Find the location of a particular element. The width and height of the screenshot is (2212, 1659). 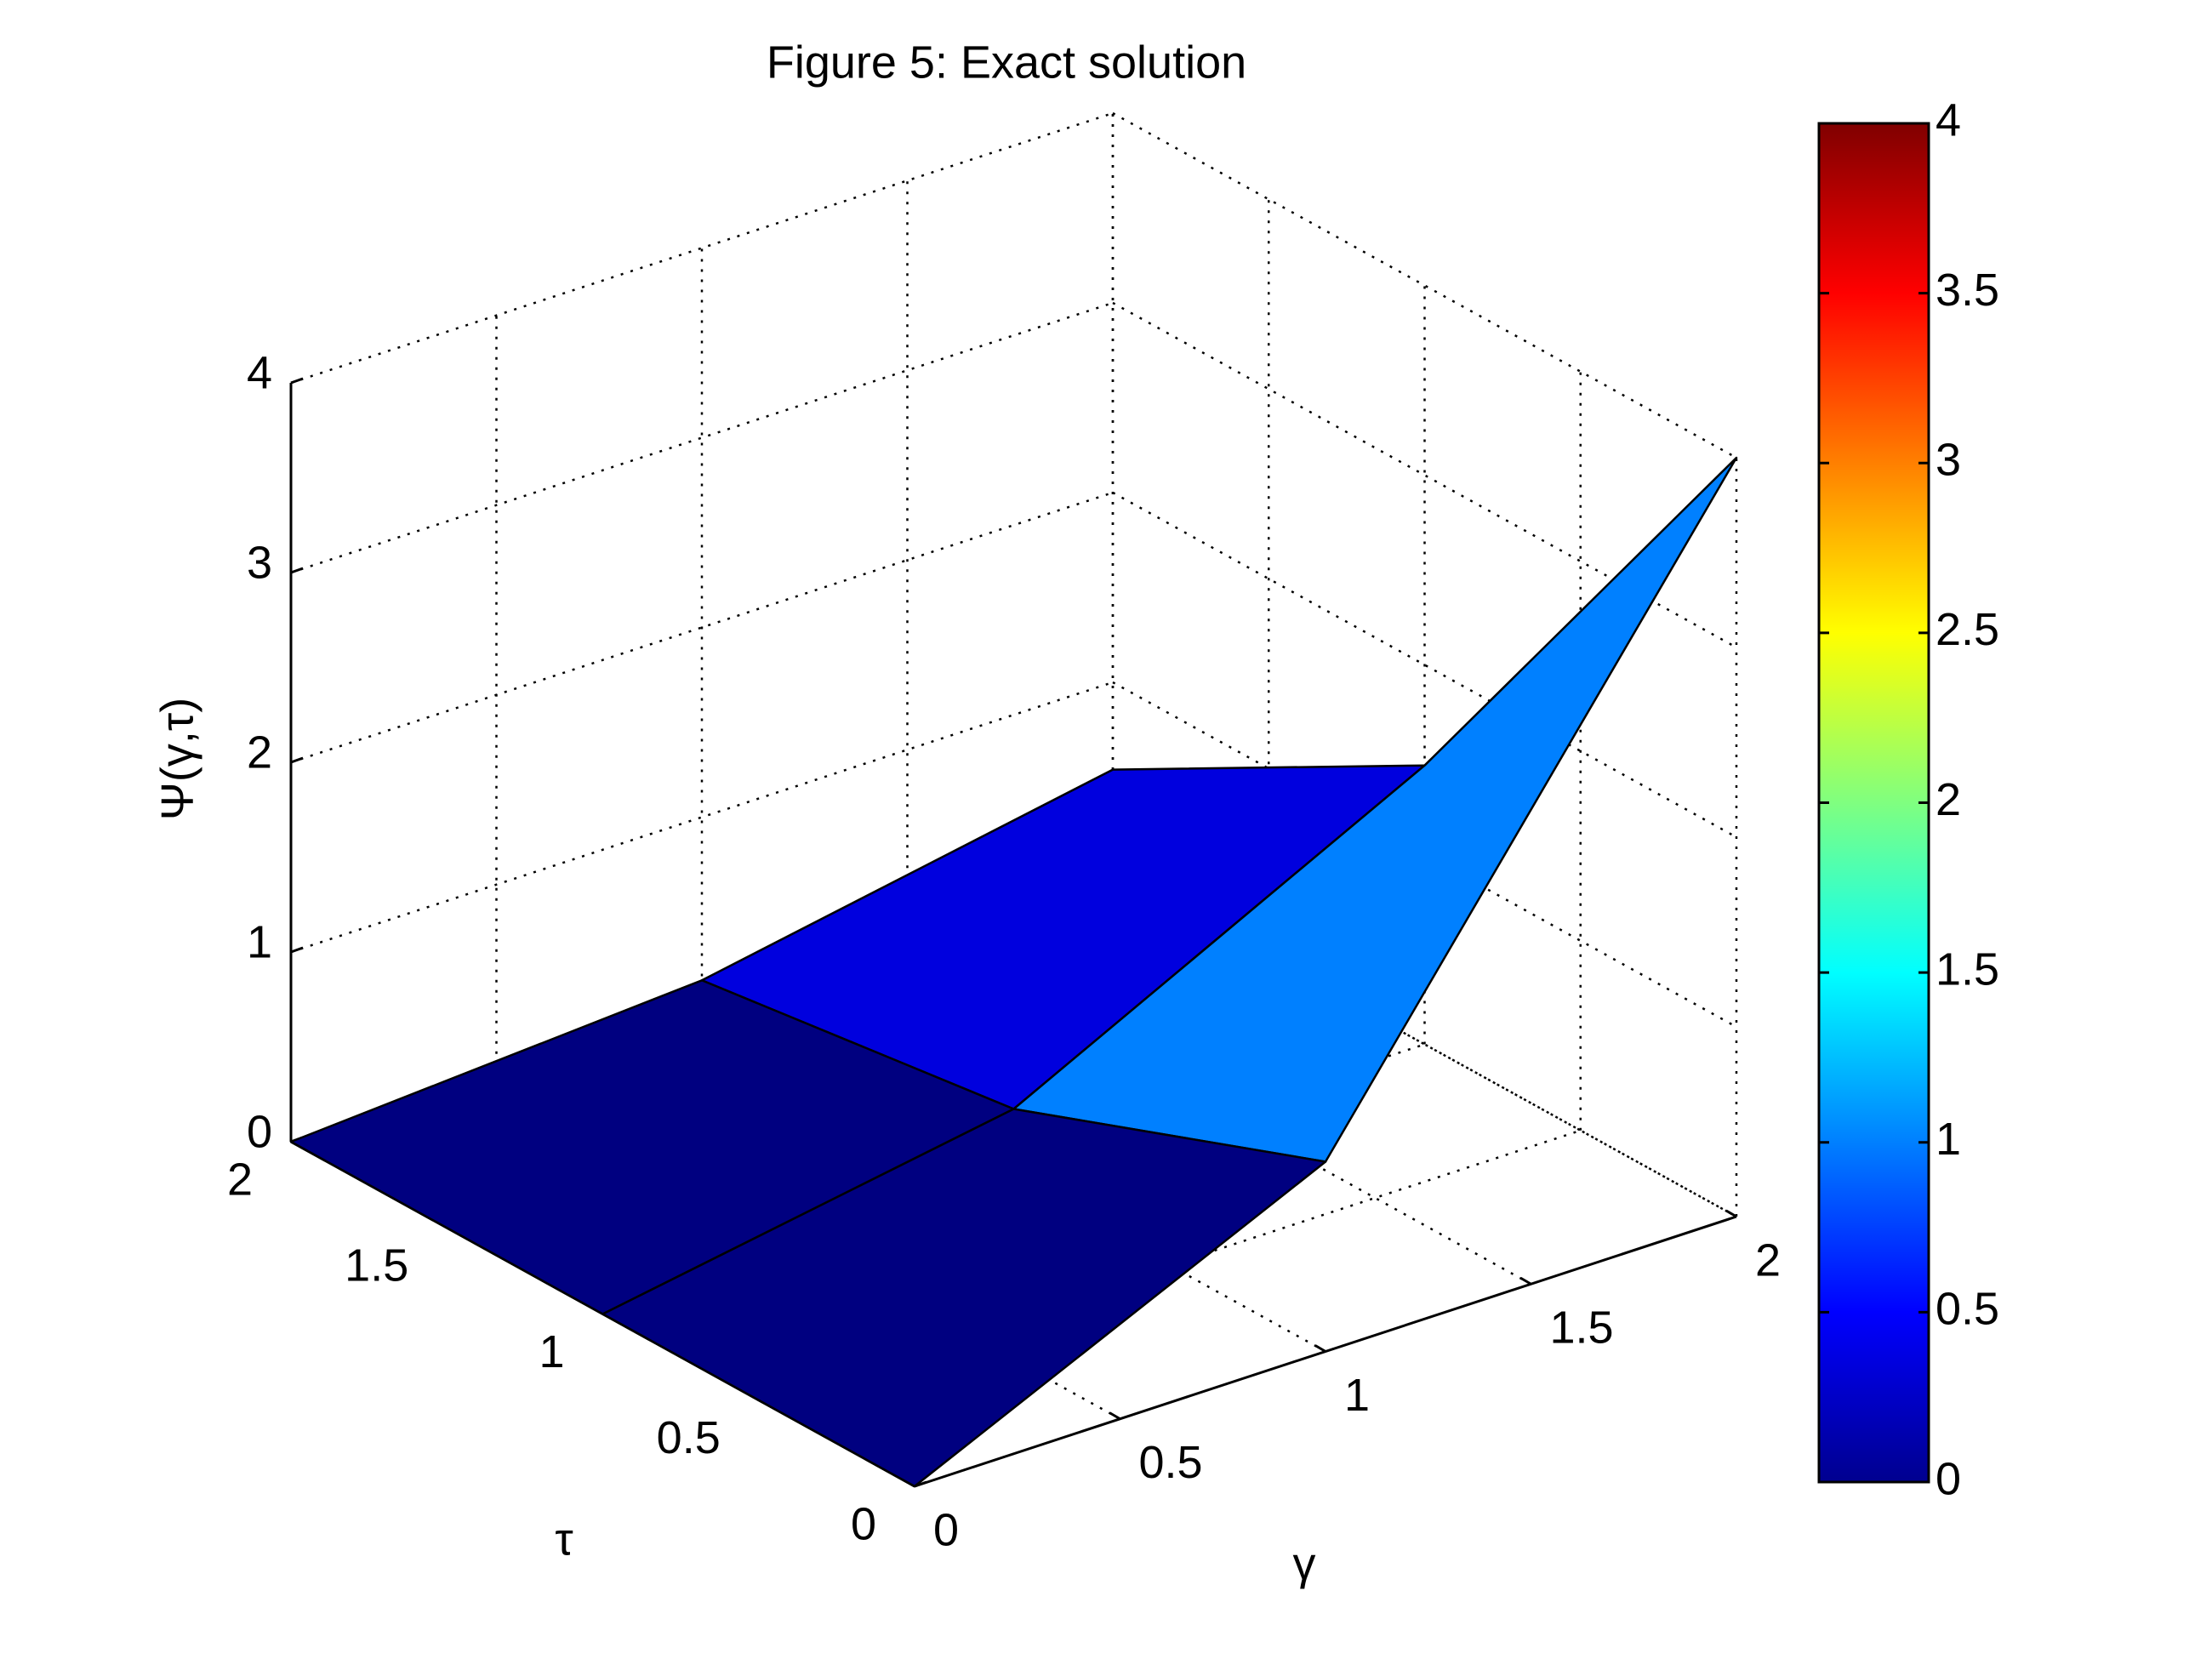

colorbar-tick-label: 4 is located at coordinates (1948, 119).